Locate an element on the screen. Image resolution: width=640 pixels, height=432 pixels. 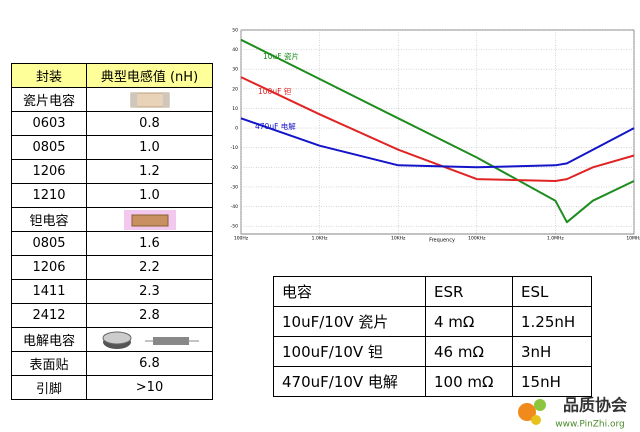
y-tick-label: 20 is located at coordinates (235, 89).